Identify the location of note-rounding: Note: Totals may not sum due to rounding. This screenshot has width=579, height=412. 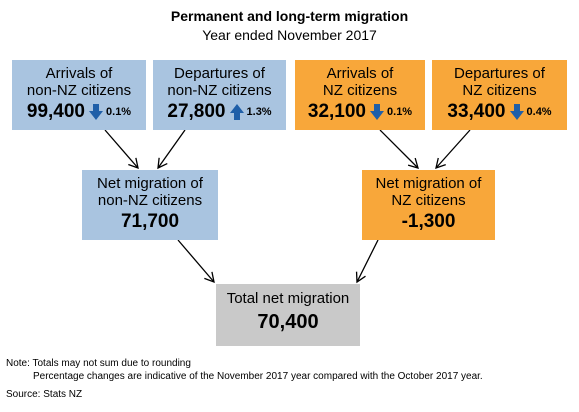
(98, 363).